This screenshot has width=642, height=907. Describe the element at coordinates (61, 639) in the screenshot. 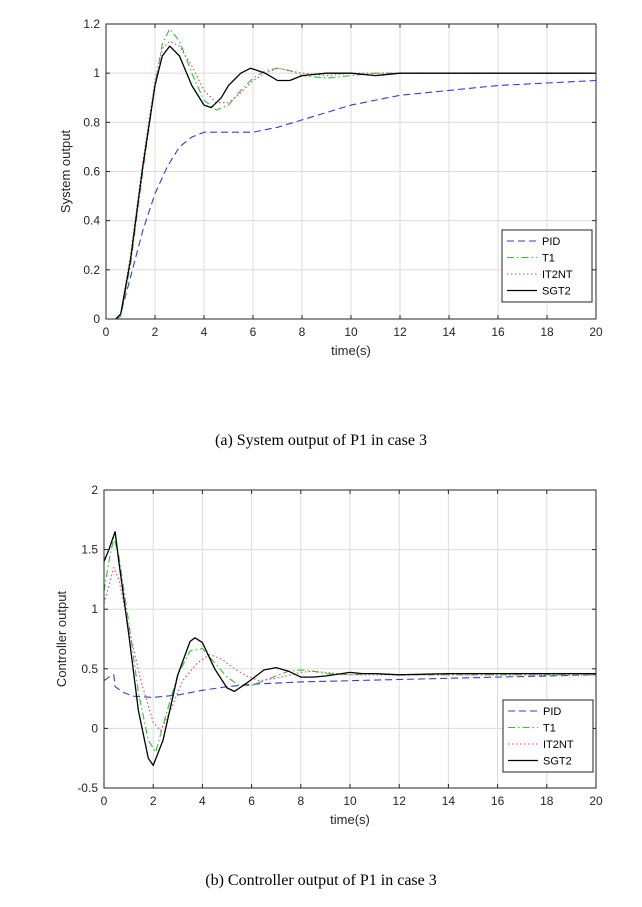

I see `y-axis-label: Controller output` at that location.